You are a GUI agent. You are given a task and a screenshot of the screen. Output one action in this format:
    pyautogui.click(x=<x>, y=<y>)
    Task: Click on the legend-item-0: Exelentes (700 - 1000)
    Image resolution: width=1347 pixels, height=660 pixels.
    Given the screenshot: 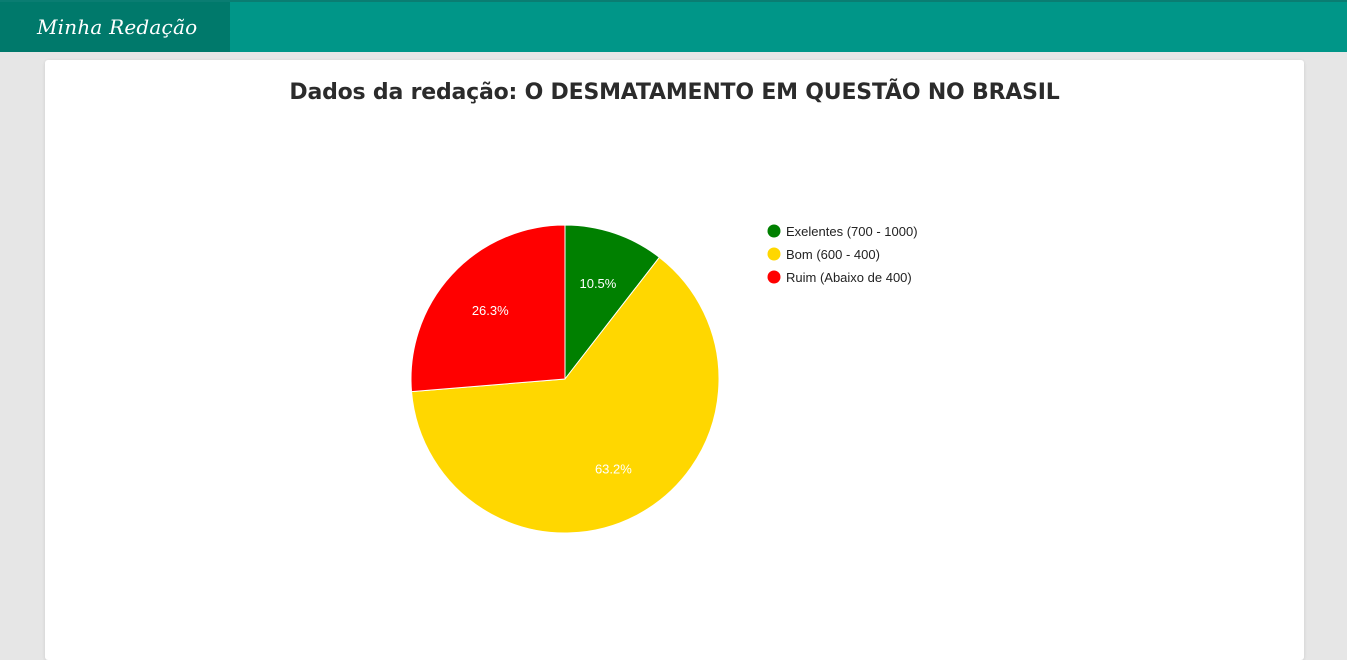 What is the action you would take?
    pyautogui.click(x=842, y=231)
    